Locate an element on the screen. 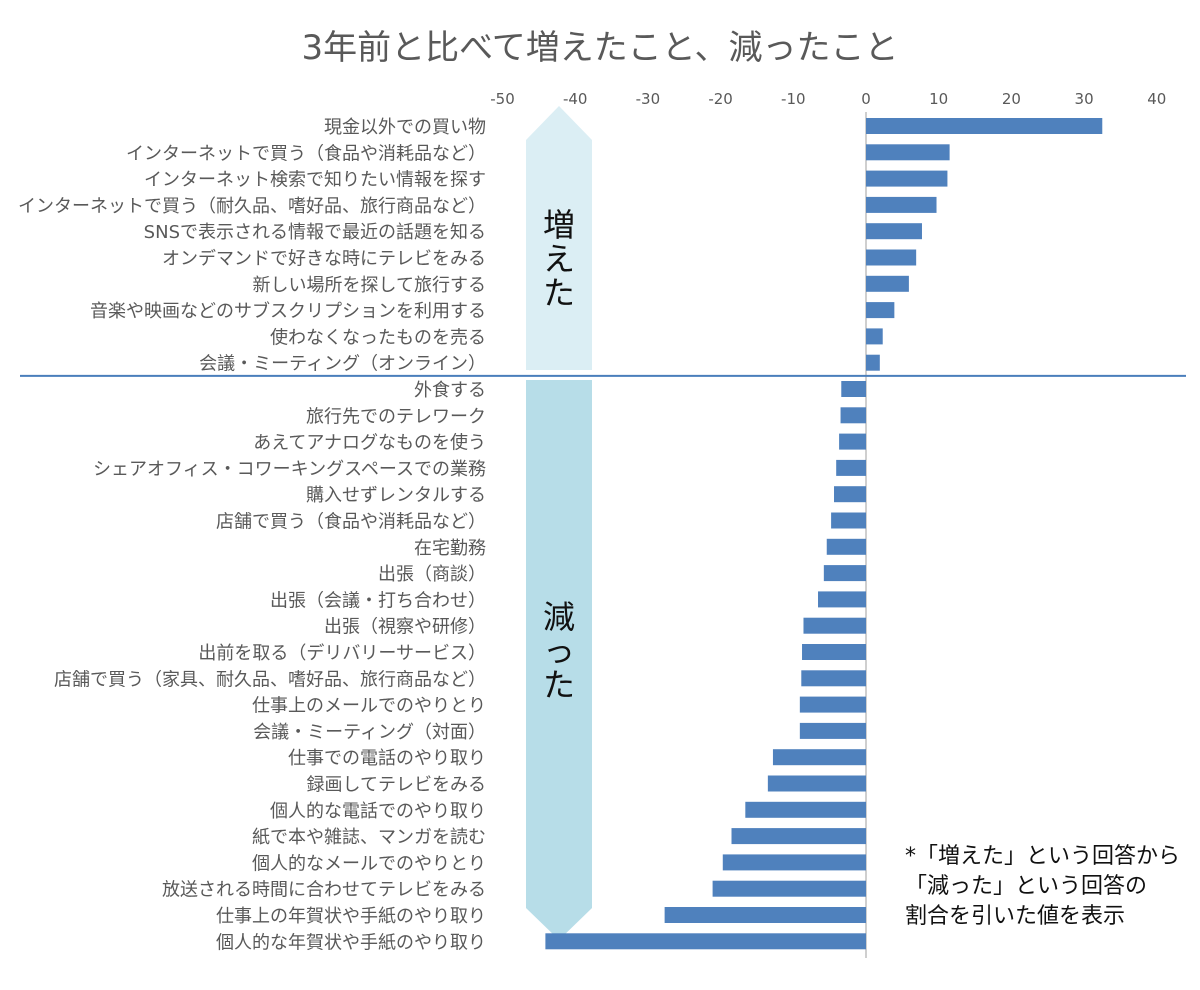 Image resolution: width=1200 pixels, height=990 pixels. category-label: 店舗で買う（食品や消耗品など） is located at coordinates (351, 522).